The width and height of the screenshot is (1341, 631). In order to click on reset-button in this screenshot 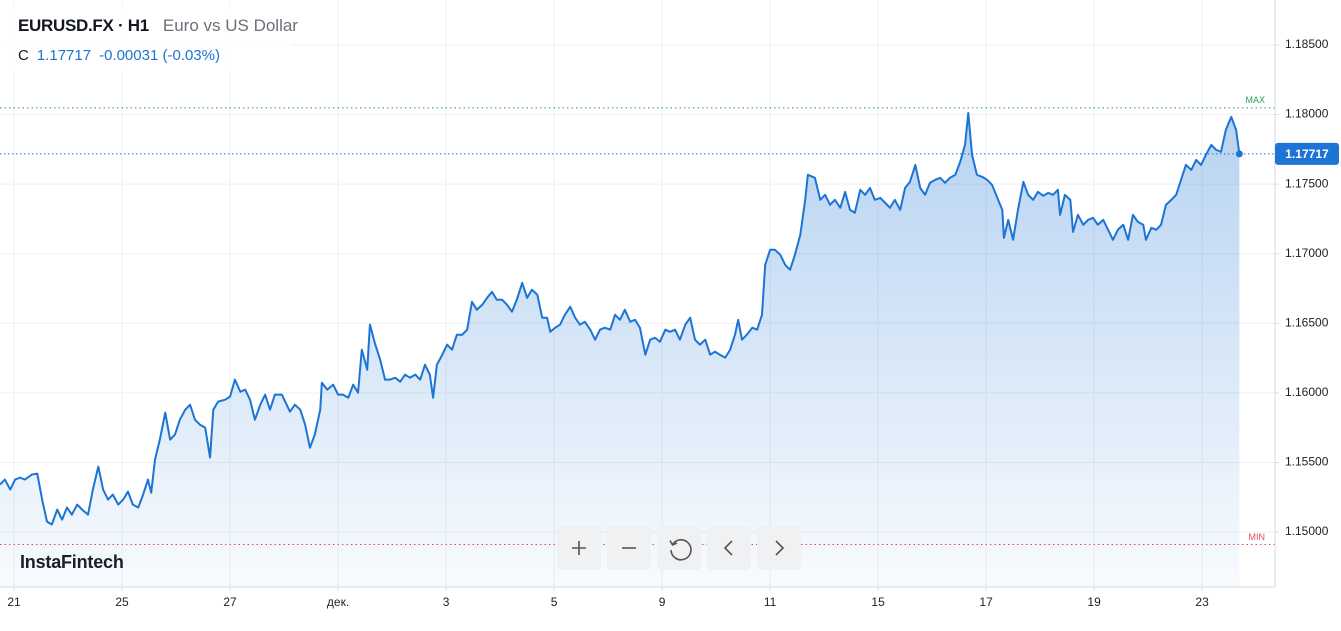, I will do `click(679, 548)`.